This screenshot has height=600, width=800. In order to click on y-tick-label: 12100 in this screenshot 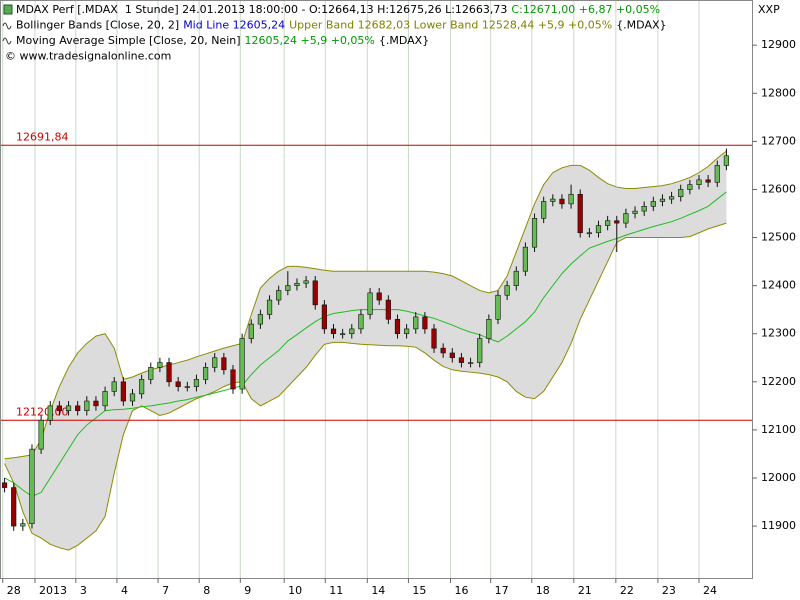, I will do `click(778, 429)`.